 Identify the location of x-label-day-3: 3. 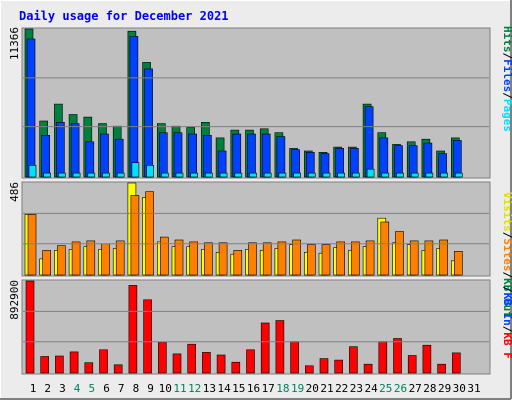
(62, 388).